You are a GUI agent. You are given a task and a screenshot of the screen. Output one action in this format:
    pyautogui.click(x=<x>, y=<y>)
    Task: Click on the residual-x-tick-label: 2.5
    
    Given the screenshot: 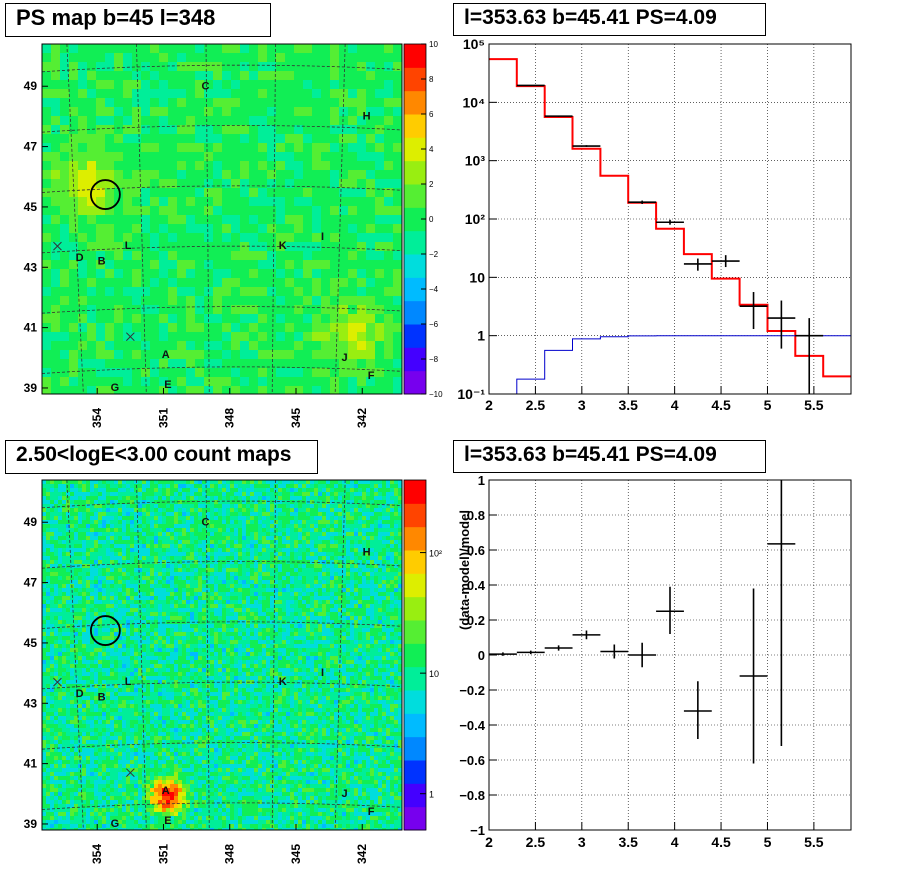 What is the action you would take?
    pyautogui.click(x=536, y=842)
    